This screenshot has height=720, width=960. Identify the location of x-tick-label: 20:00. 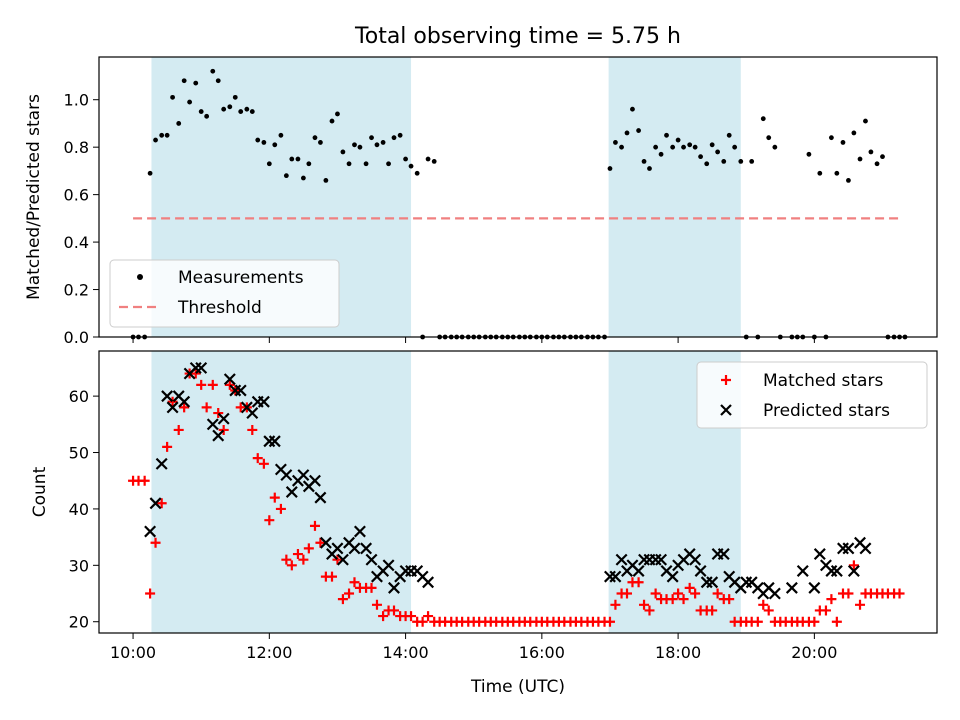
(814, 652).